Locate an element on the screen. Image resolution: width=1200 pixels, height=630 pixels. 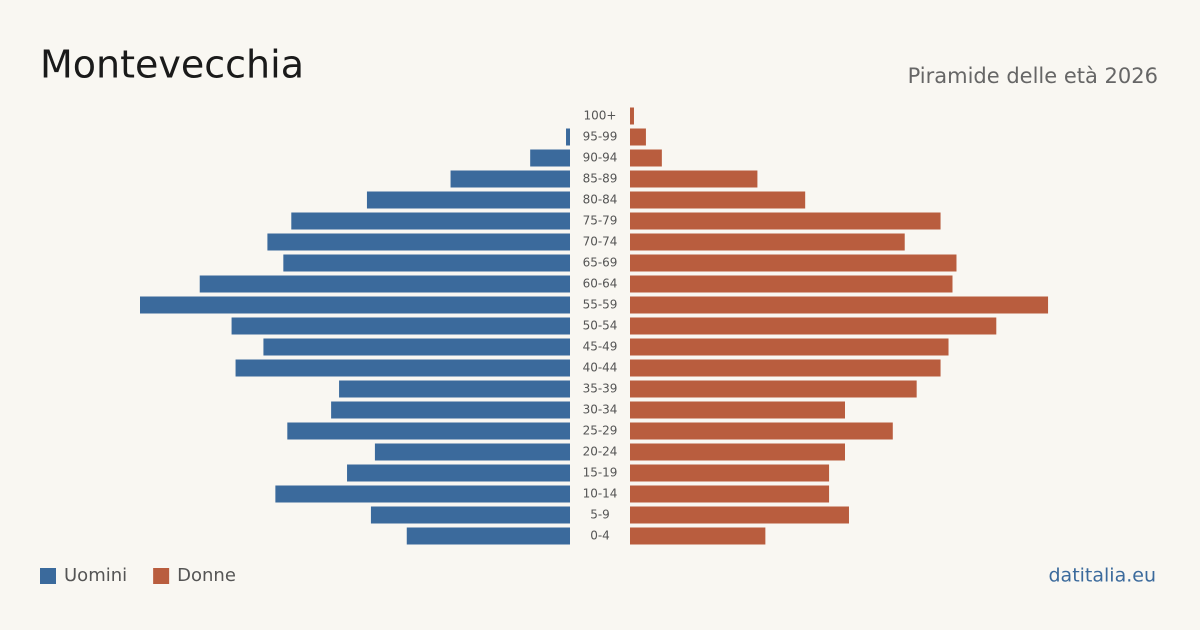
age-label: 50-54 is located at coordinates (600, 326).